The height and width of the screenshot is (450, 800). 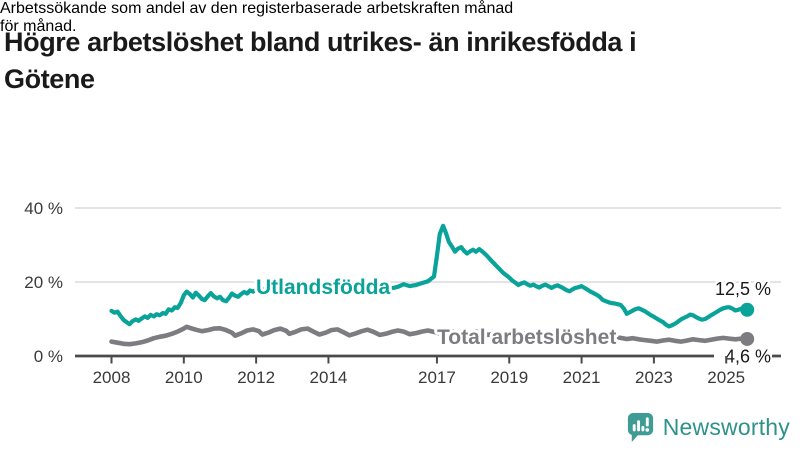 What do you see at coordinates (526, 337) in the screenshot?
I see `series-label-total: Total arbetslöshet` at bounding box center [526, 337].